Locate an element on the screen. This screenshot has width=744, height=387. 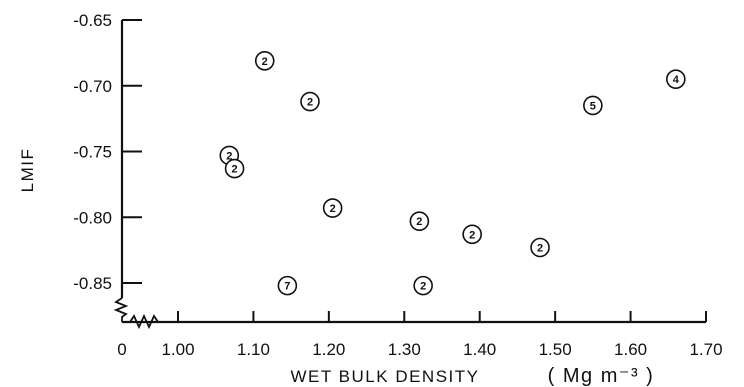
x-tick-label: 1.20 is located at coordinates (328, 349).